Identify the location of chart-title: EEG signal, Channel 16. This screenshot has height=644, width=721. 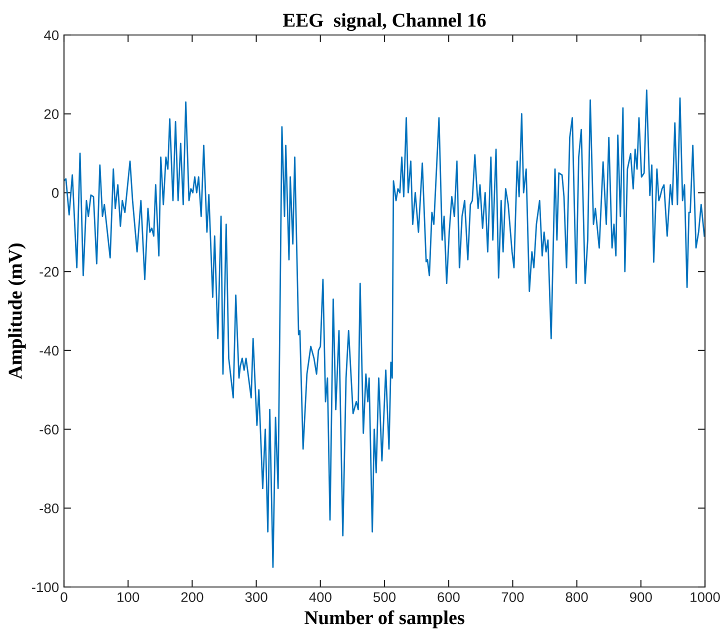
(384, 22).